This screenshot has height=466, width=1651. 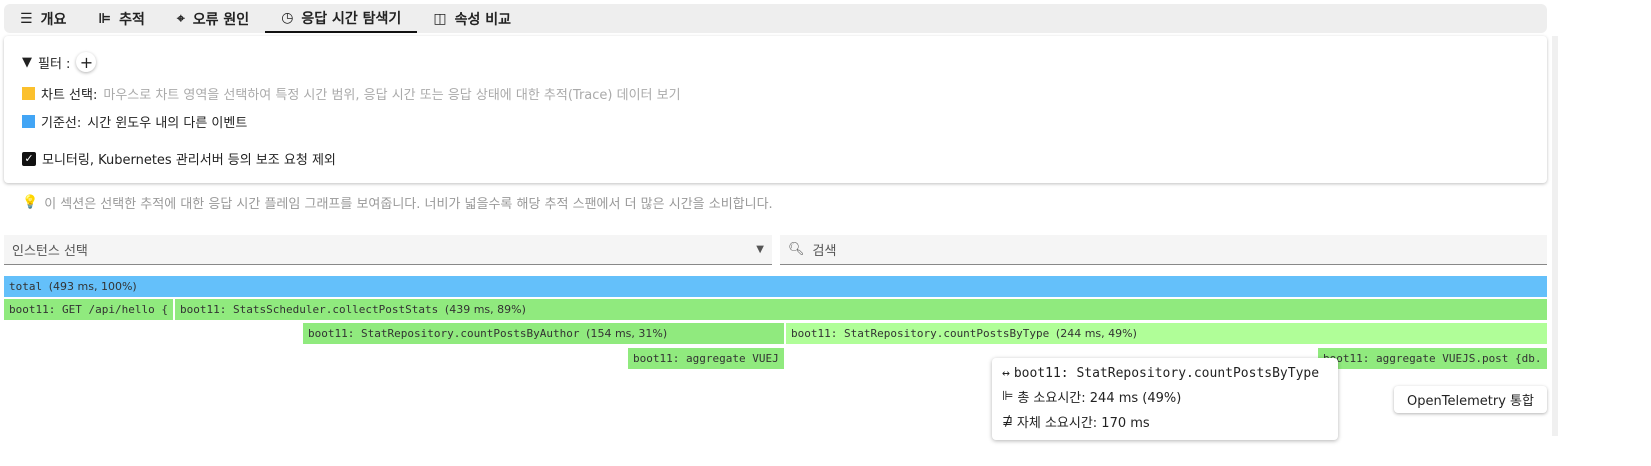 I want to click on self-time-icon: ⋣, so click(x=1007, y=421).